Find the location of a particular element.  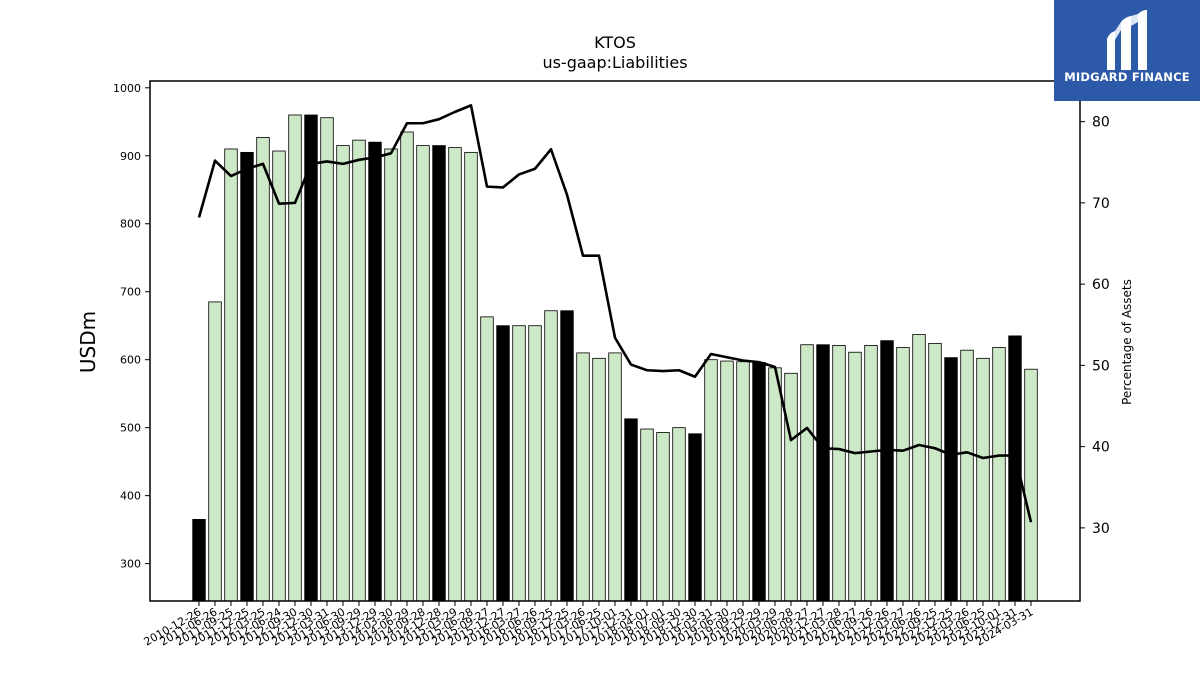

y2-axis-label: Percentage of Assets is located at coordinates (1127, 342).